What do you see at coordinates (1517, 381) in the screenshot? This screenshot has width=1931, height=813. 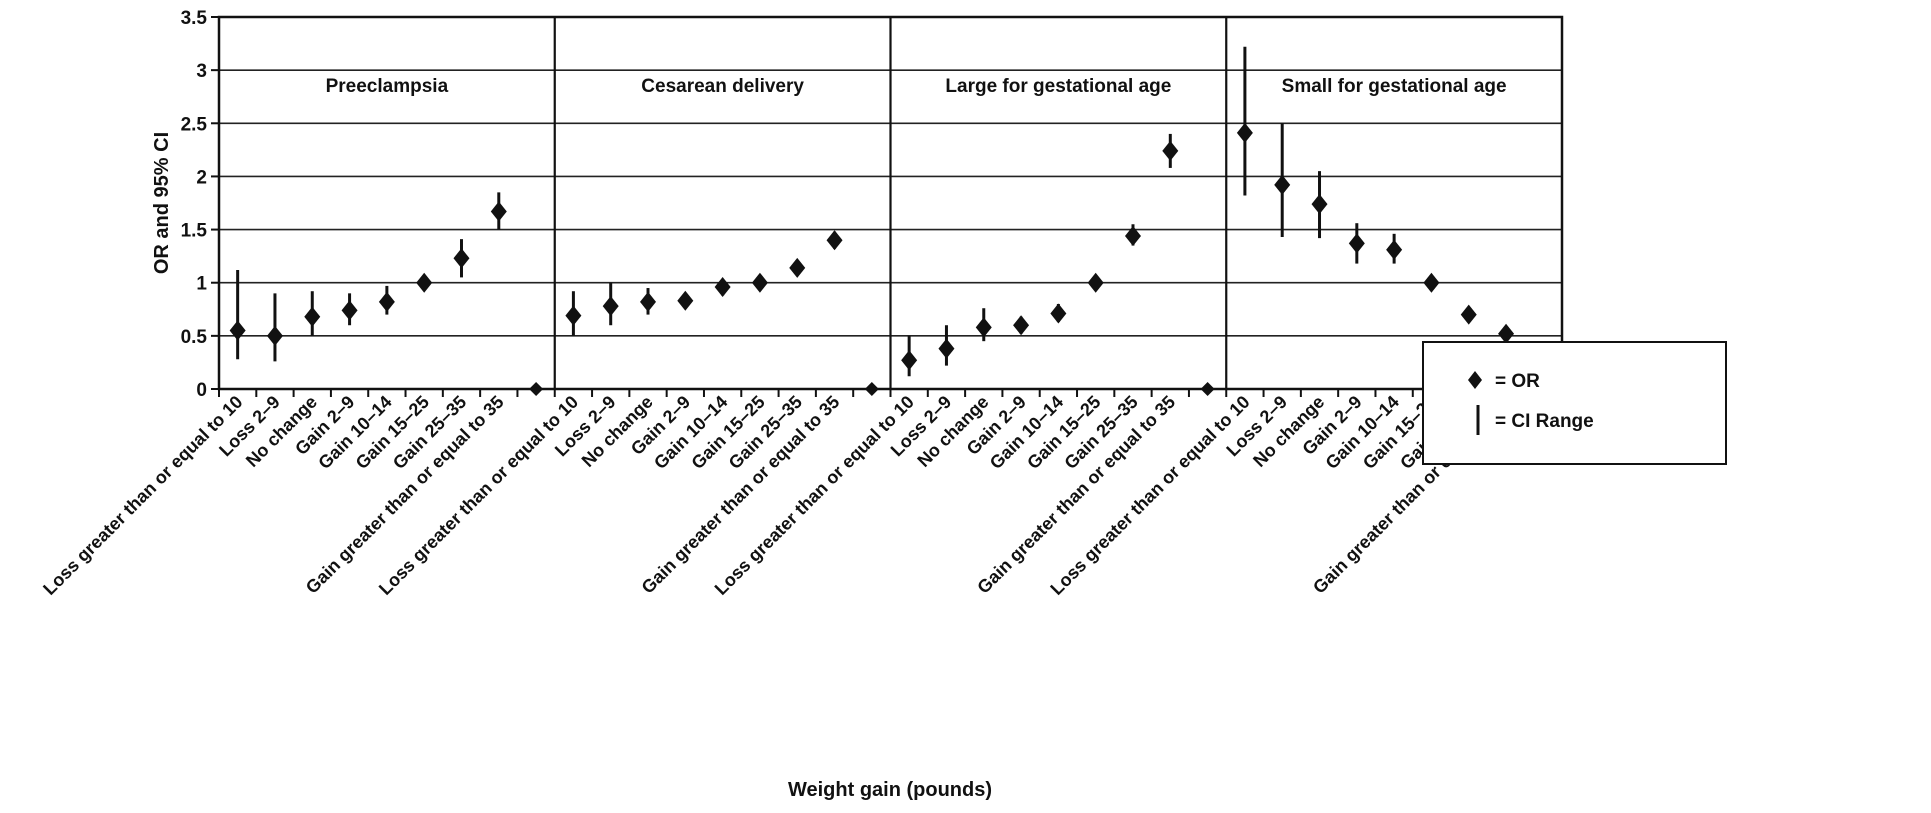 I see `legend-or-label: = OR` at bounding box center [1517, 381].